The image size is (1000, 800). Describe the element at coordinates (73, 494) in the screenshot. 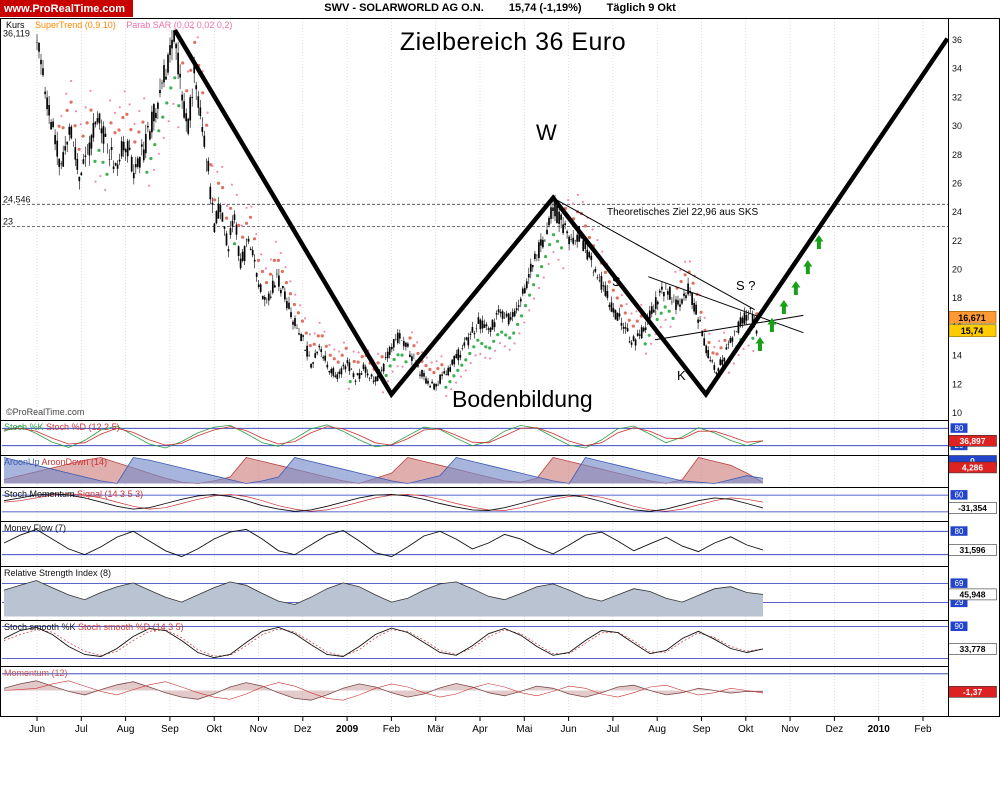

I see `indicator-panel-label: Stoch Momentum Signal (14 3 5 3)` at that location.